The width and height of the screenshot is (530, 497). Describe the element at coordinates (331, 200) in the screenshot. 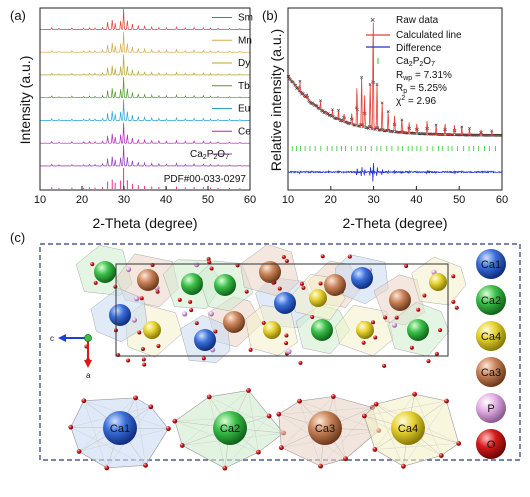

I see `x-tick-label: 20` at that location.